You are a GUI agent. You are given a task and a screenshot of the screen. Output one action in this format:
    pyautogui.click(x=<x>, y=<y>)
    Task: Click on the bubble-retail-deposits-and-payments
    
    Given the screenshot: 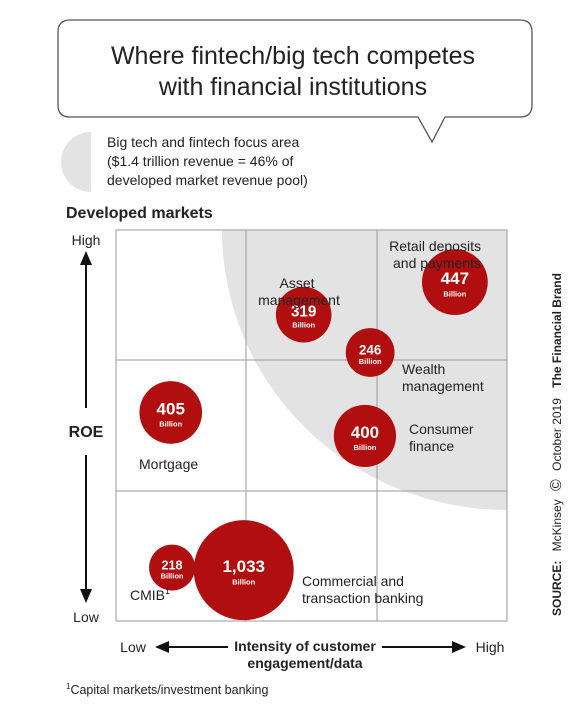 What is the action you would take?
    pyautogui.click(x=454, y=282)
    